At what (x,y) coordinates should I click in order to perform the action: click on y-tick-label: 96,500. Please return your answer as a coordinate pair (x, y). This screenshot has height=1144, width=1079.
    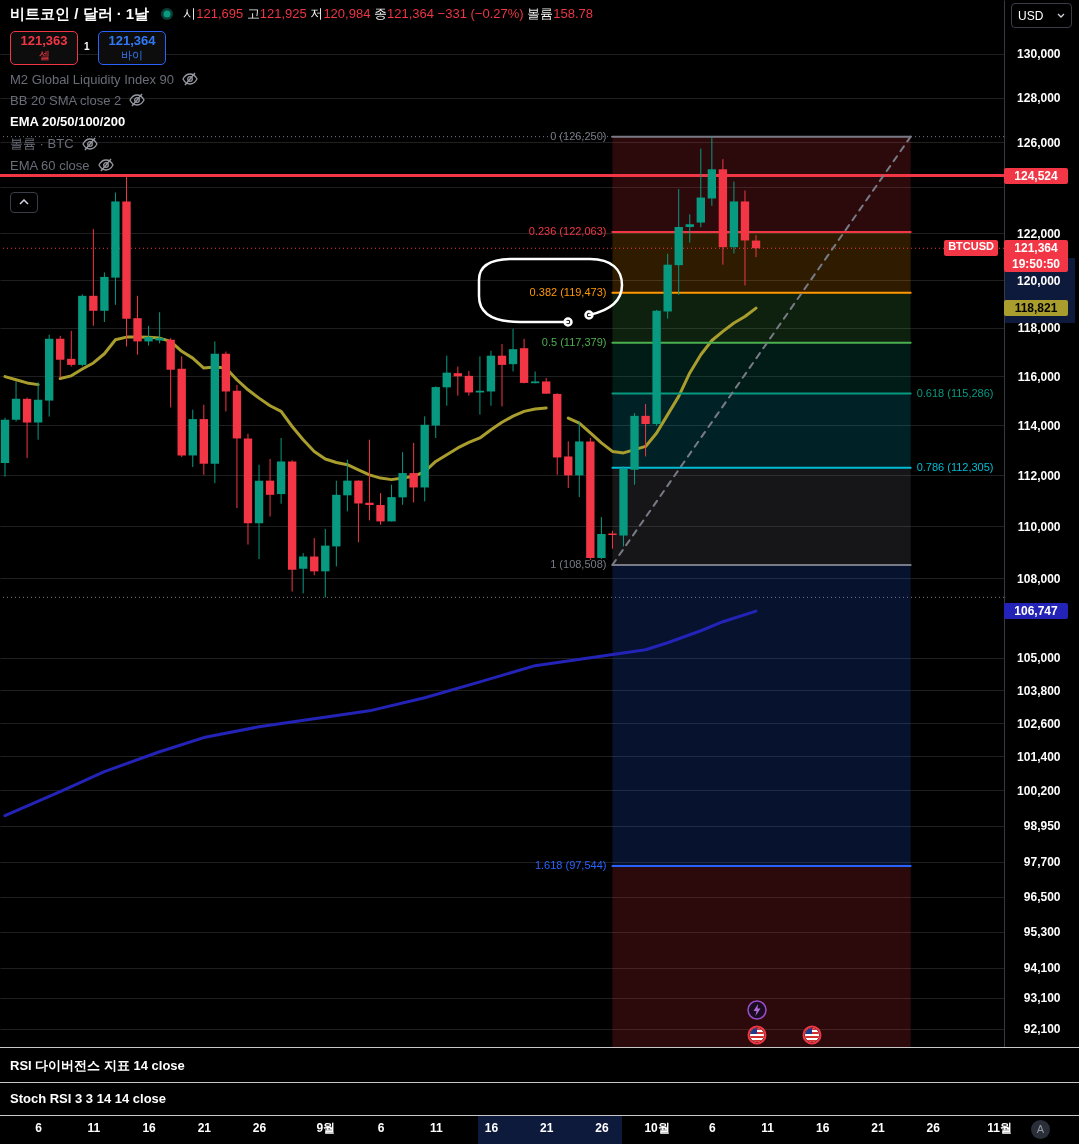
    Looking at the image, I should click on (1042, 897).